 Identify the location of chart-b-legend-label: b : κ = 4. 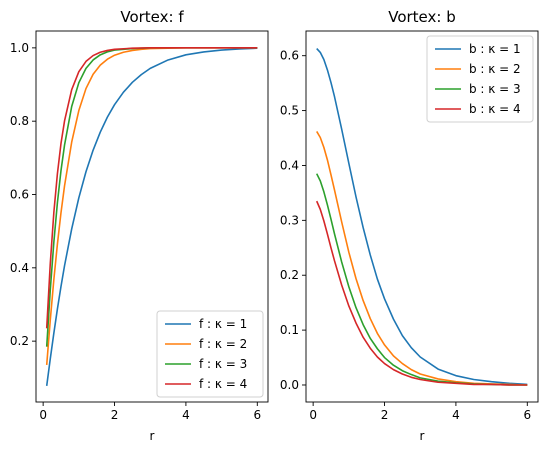
(495, 109).